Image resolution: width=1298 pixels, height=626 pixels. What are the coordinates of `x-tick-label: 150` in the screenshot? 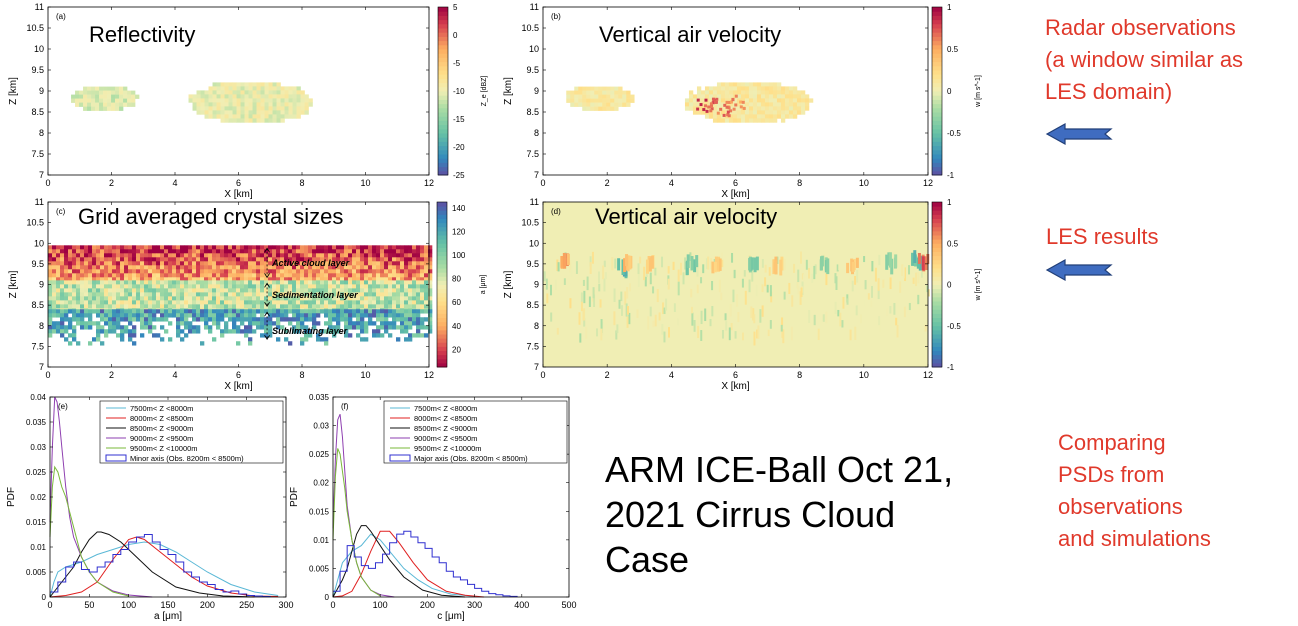 It's located at (167, 605).